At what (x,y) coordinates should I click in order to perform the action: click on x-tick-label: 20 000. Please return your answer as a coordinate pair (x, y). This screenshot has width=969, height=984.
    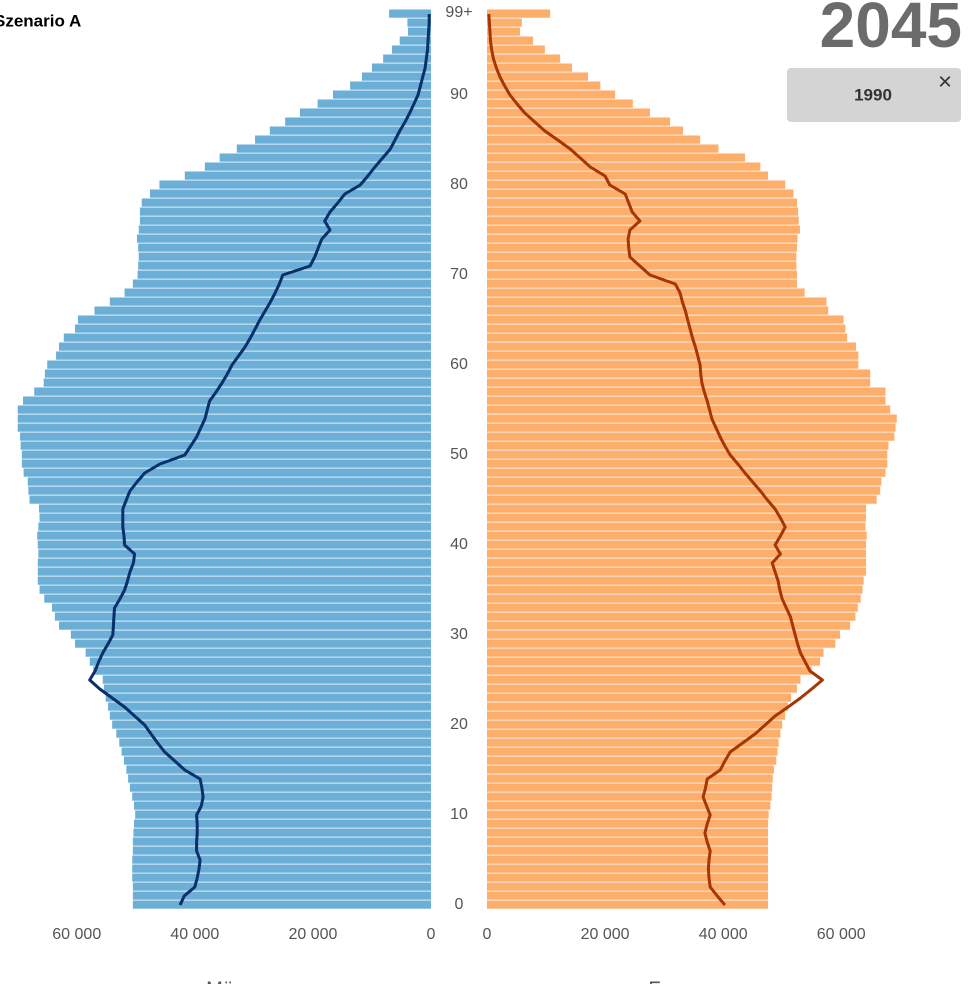
    Looking at the image, I should click on (605, 934).